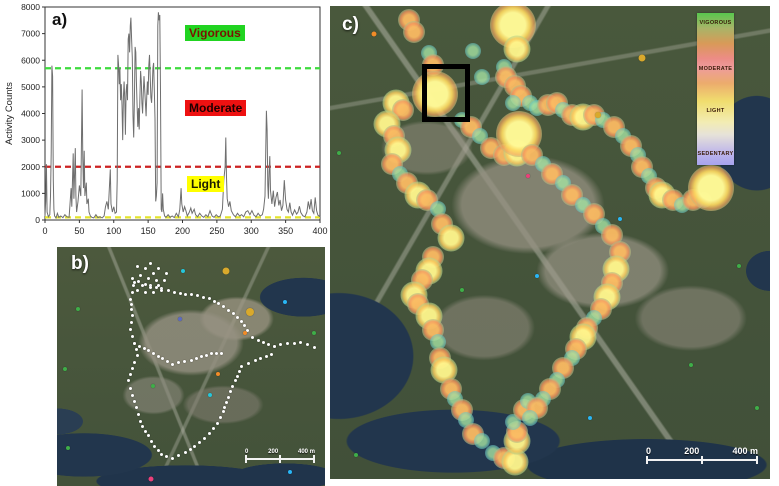 Image resolution: width=779 pixels, height=486 pixels. What do you see at coordinates (692, 451) in the screenshot?
I see `scale-c-mid: 200` at bounding box center [692, 451].